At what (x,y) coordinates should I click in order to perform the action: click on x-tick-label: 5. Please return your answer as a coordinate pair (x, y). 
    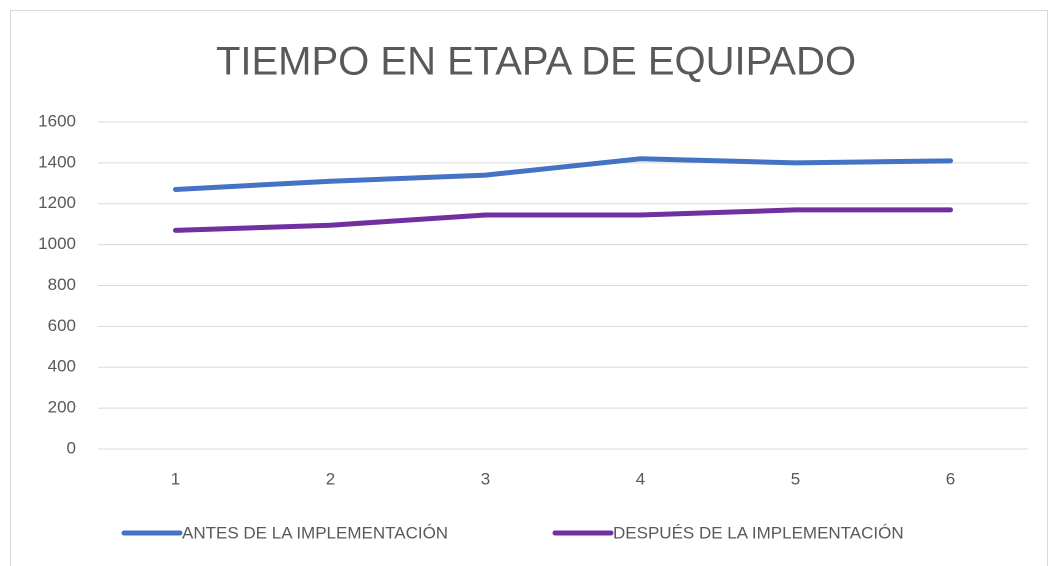
    Looking at the image, I should click on (795, 478).